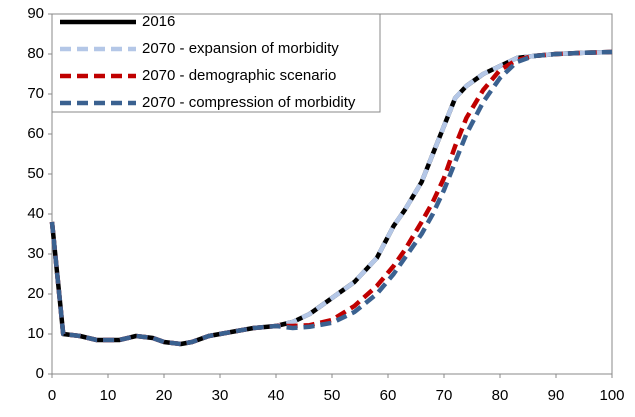  Describe the element at coordinates (40, 373) in the screenshot. I see `y-tick-label: 0` at that location.